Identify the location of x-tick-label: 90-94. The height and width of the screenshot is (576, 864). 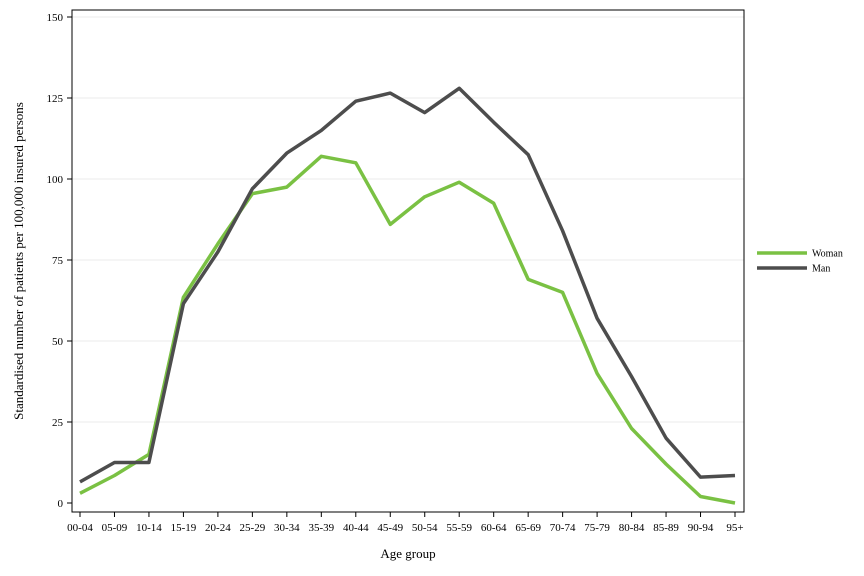
(701, 528).